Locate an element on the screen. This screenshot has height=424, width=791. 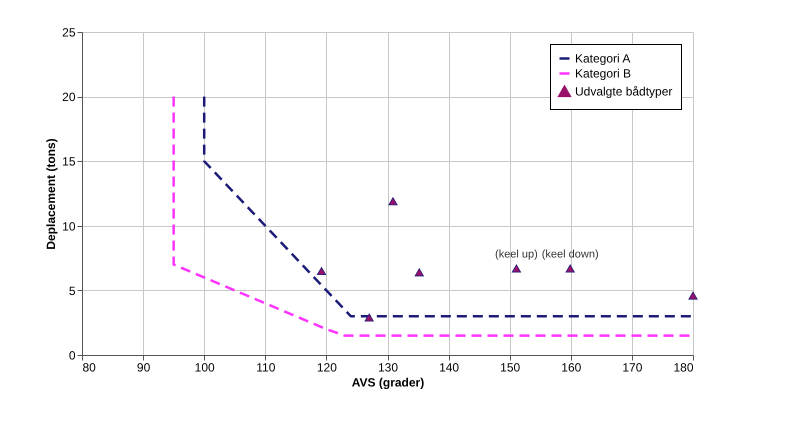
y-tick-label: 25 is located at coordinates (69, 33).